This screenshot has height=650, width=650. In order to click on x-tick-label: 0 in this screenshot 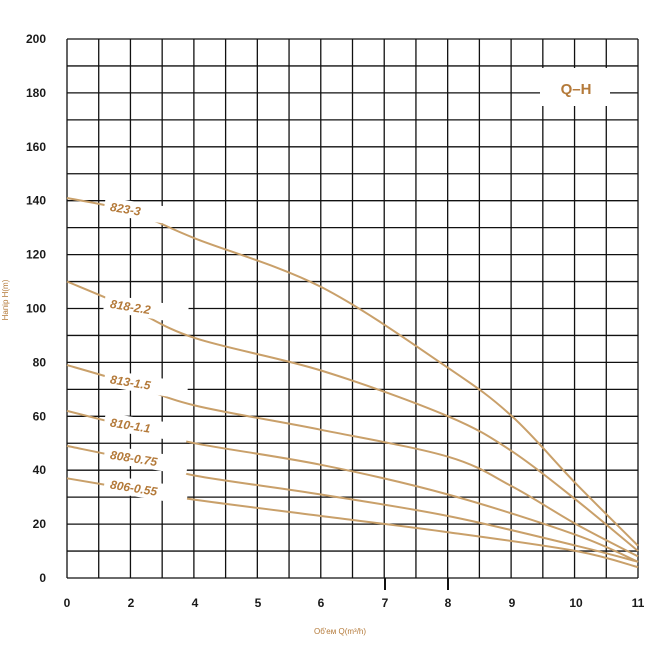, I will do `click(67, 603)`.